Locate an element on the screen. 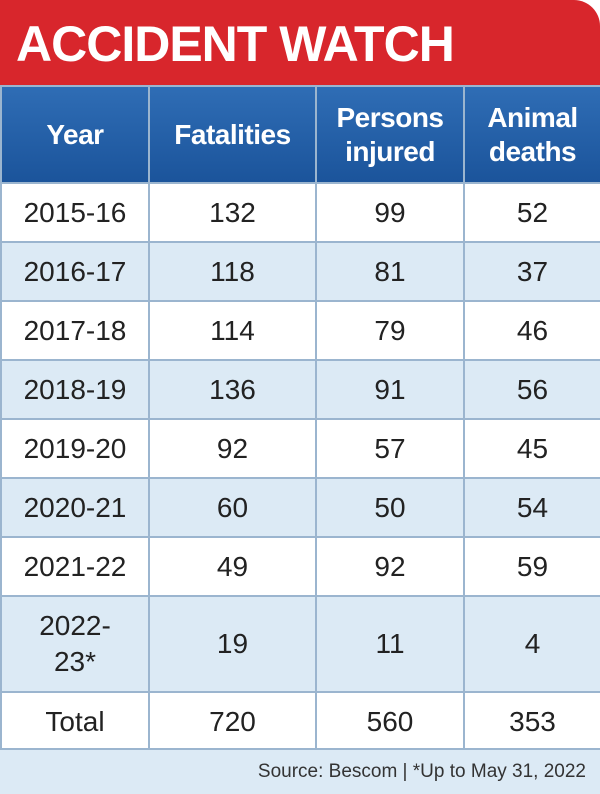 This screenshot has width=600, height=794. cell-text: 2019-20 is located at coordinates (75, 448).